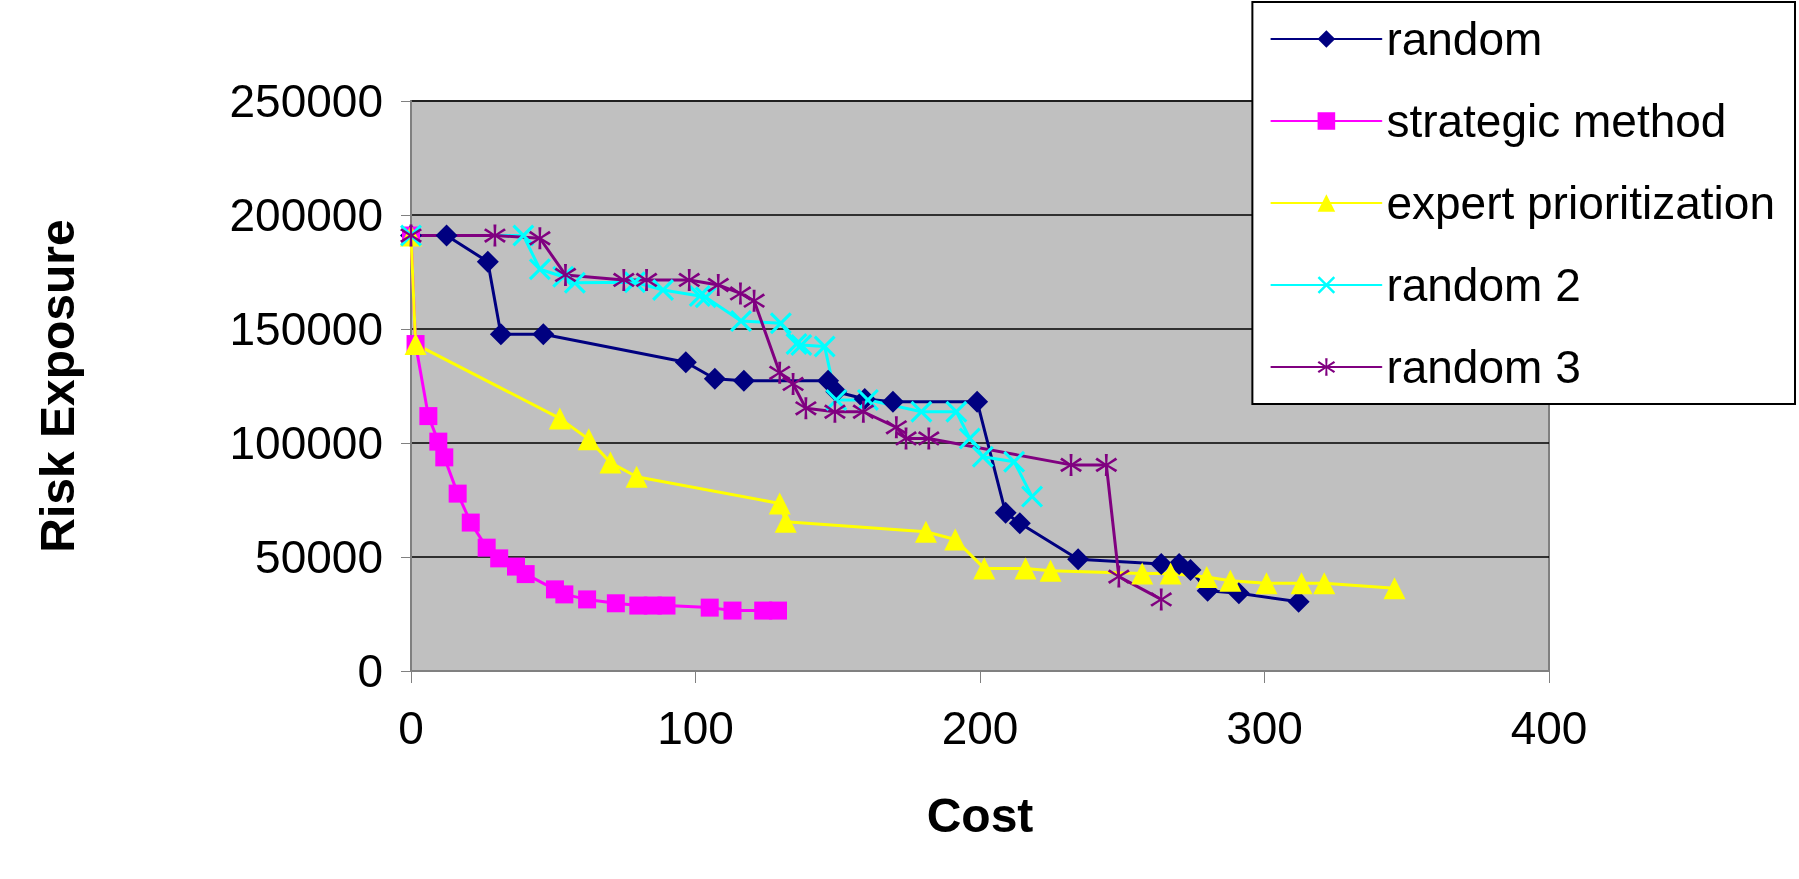 Image resolution: width=1799 pixels, height=879 pixels. What do you see at coordinates (1556, 121) in the screenshot?
I see `legend-label: strategic method` at bounding box center [1556, 121].